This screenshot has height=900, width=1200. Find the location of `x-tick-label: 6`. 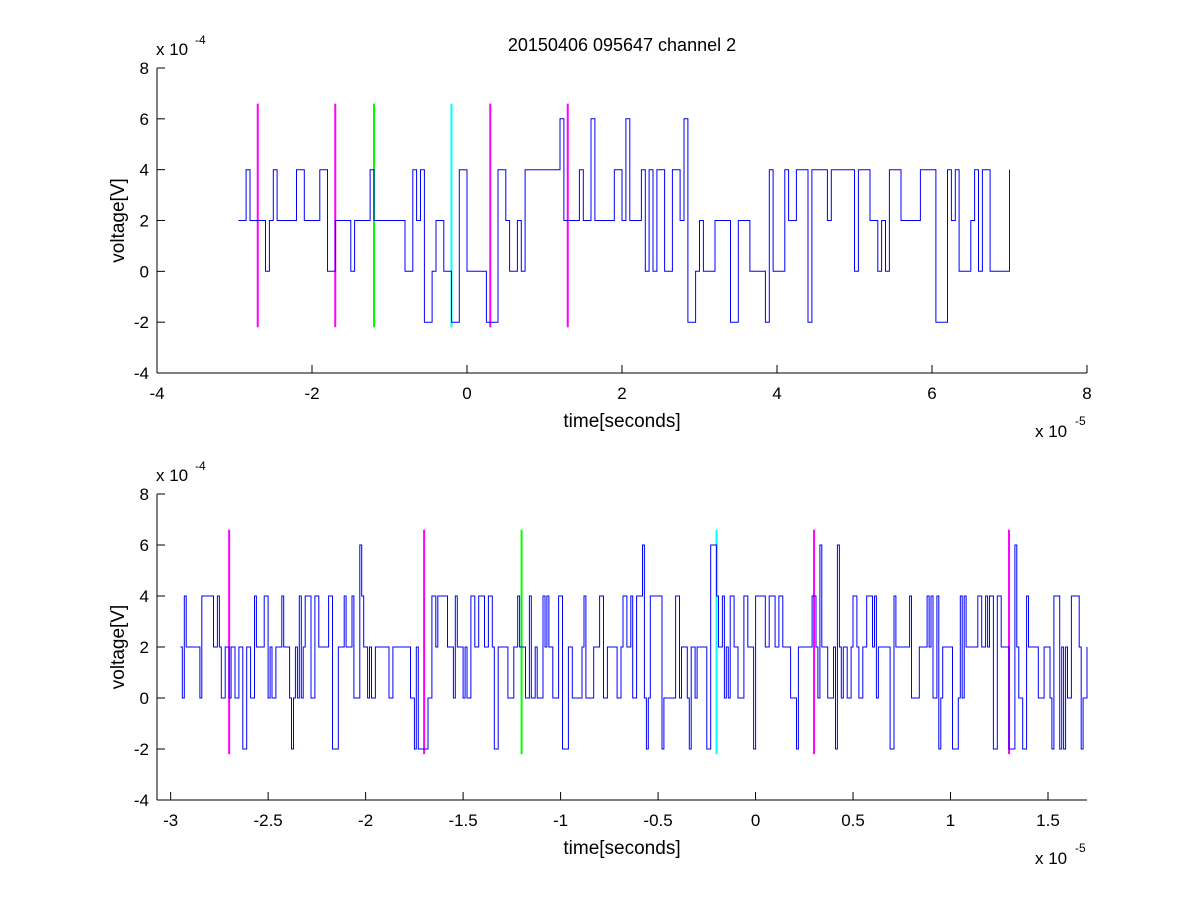

x-tick-label: 6 is located at coordinates (931, 393).